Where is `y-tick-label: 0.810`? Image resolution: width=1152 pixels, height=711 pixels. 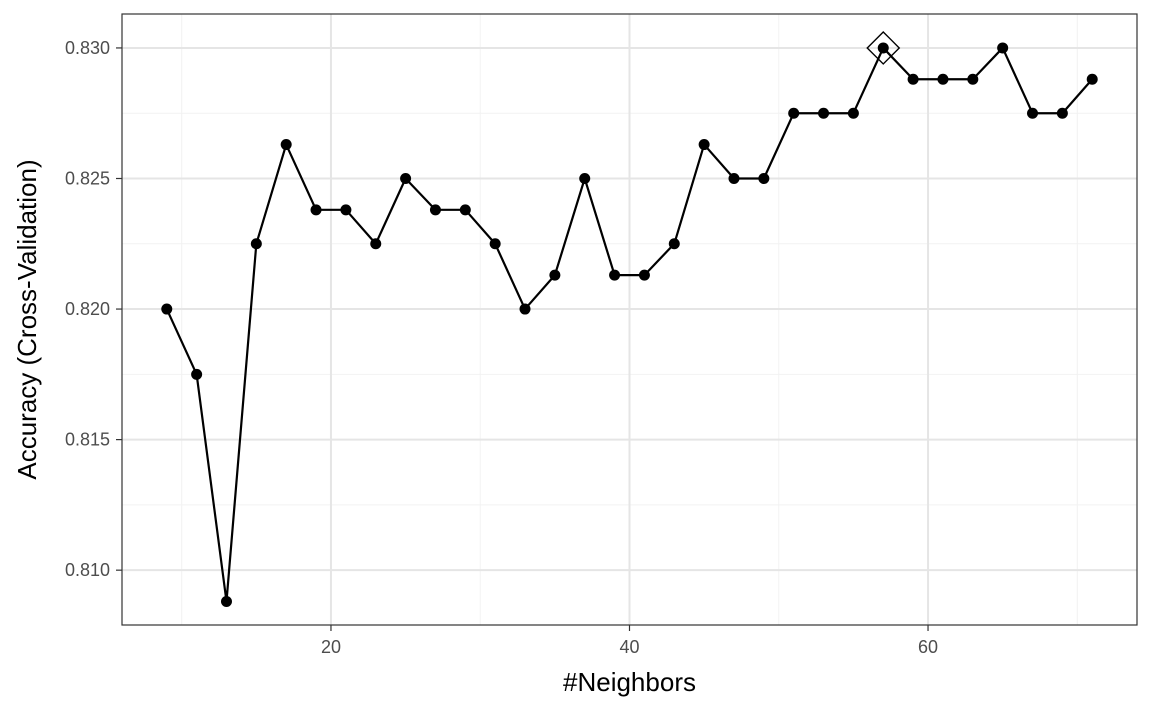 y-tick-label: 0.810 is located at coordinates (87, 570).